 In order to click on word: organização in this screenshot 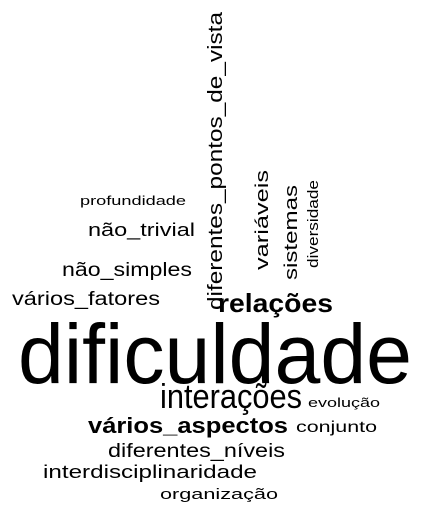, I will do `click(219, 494)`.